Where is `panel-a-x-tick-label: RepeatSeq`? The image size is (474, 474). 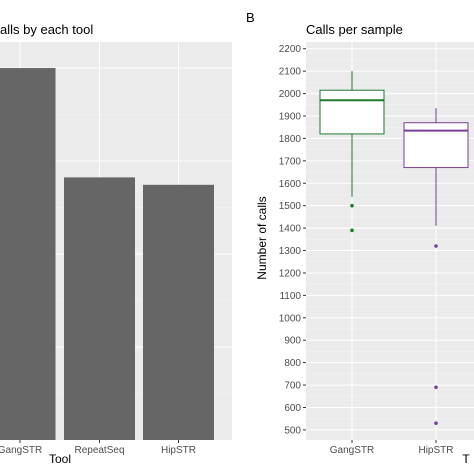 panel-a-x-tick-label: RepeatSeq is located at coordinates (99, 450).